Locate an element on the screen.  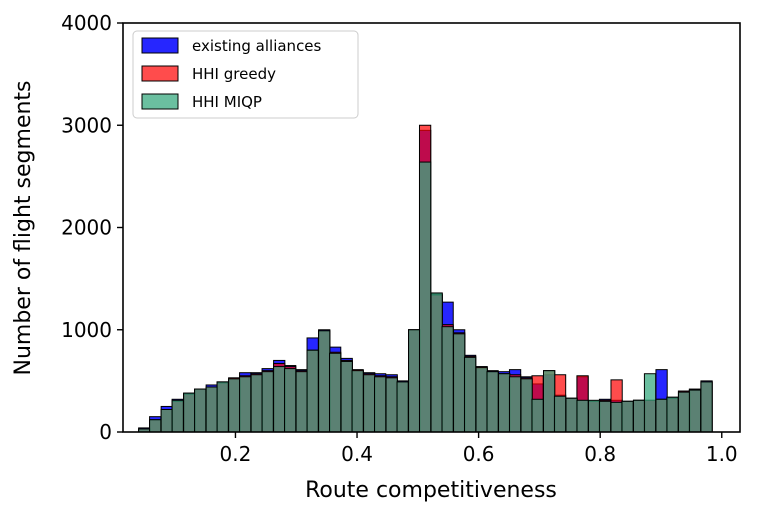
x-tick-label: 0.4 is located at coordinates (357, 454).